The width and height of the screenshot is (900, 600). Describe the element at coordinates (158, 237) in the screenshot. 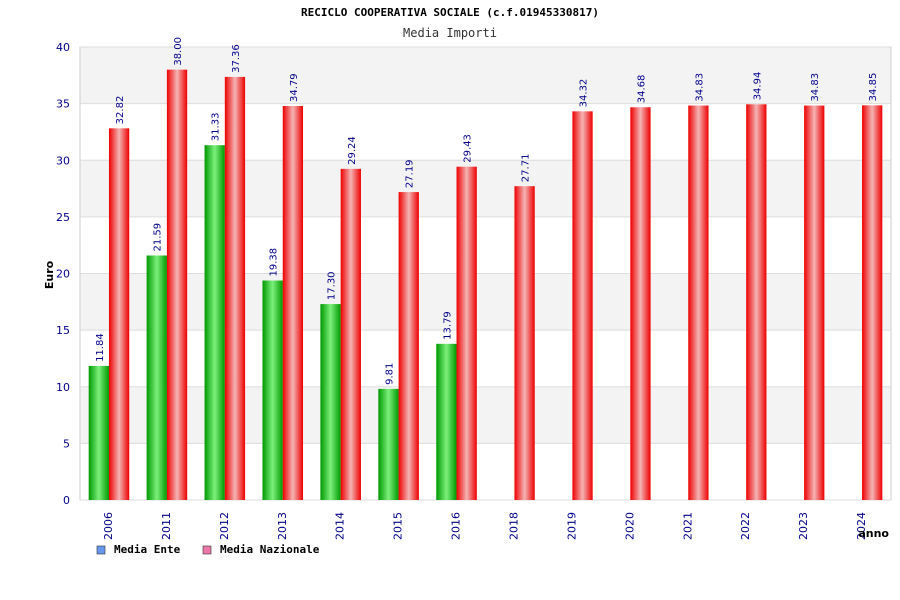

I see `data-label-media-ente: 21.59` at that location.